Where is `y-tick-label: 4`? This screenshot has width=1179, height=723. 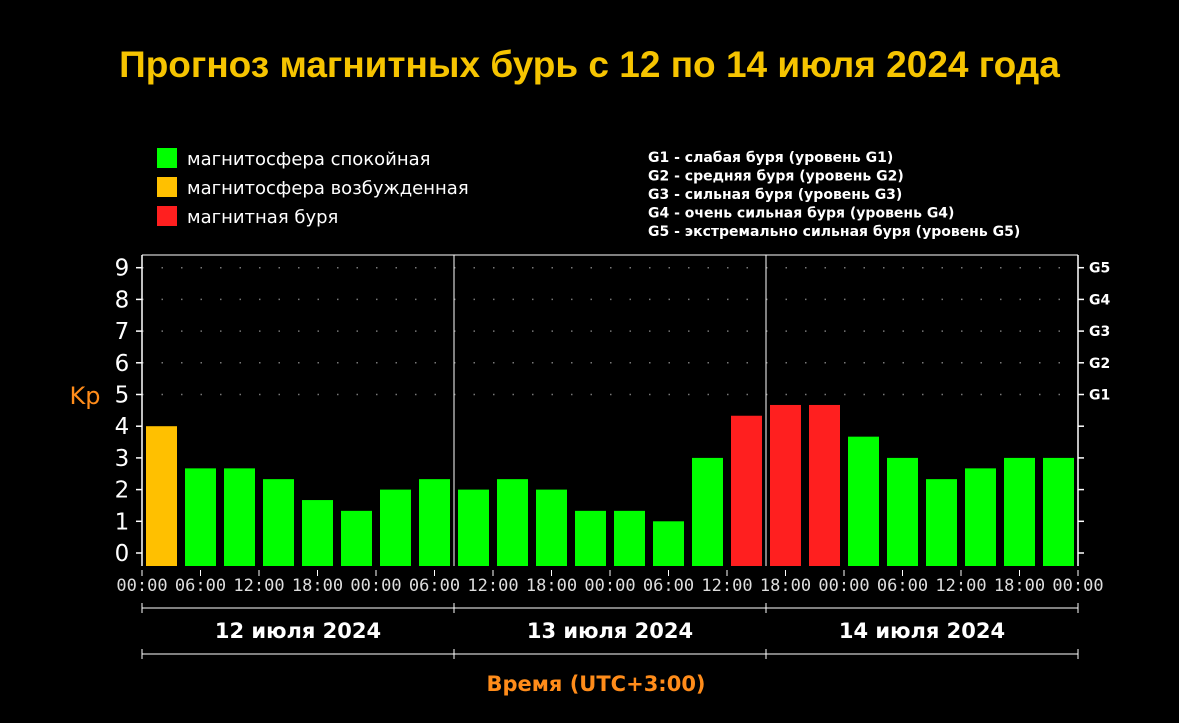
y-tick-label: 4 is located at coordinates (122, 427).